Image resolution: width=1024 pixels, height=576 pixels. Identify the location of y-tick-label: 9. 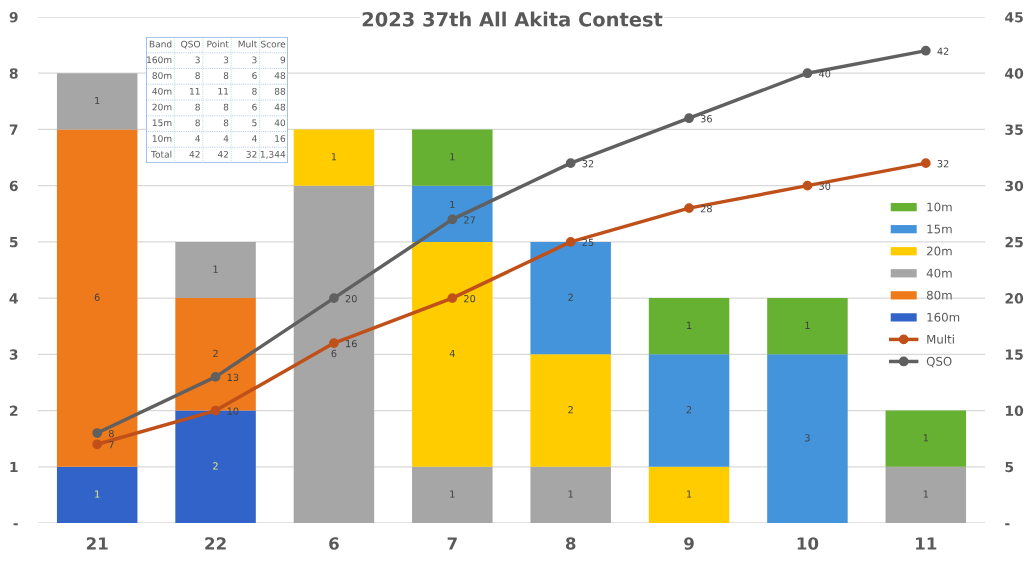
(13, 17).